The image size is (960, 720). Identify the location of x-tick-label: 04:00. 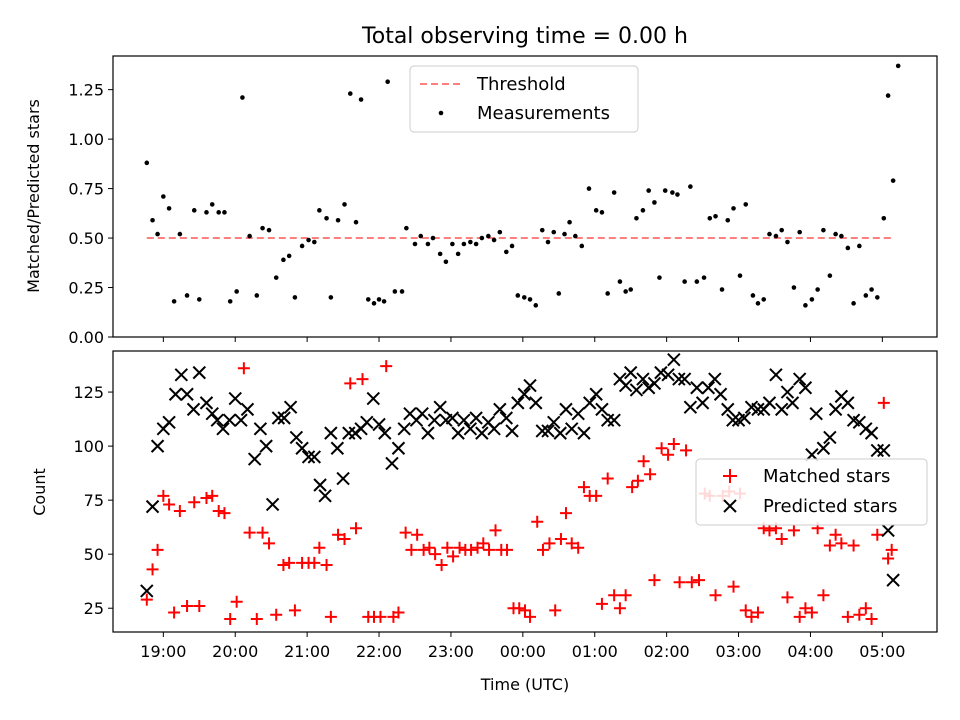
(810, 651).